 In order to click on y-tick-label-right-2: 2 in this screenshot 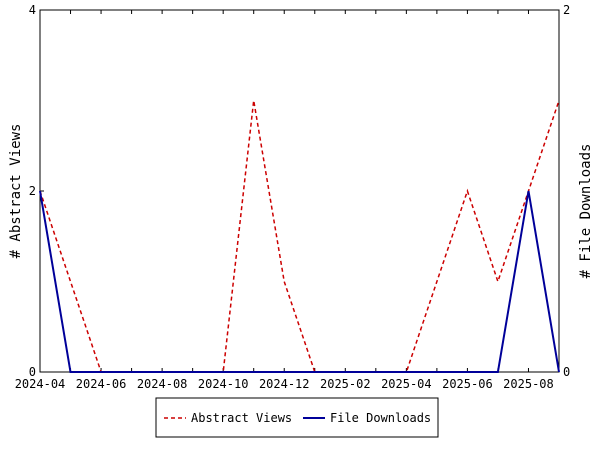, I will do `click(566, 10)`.